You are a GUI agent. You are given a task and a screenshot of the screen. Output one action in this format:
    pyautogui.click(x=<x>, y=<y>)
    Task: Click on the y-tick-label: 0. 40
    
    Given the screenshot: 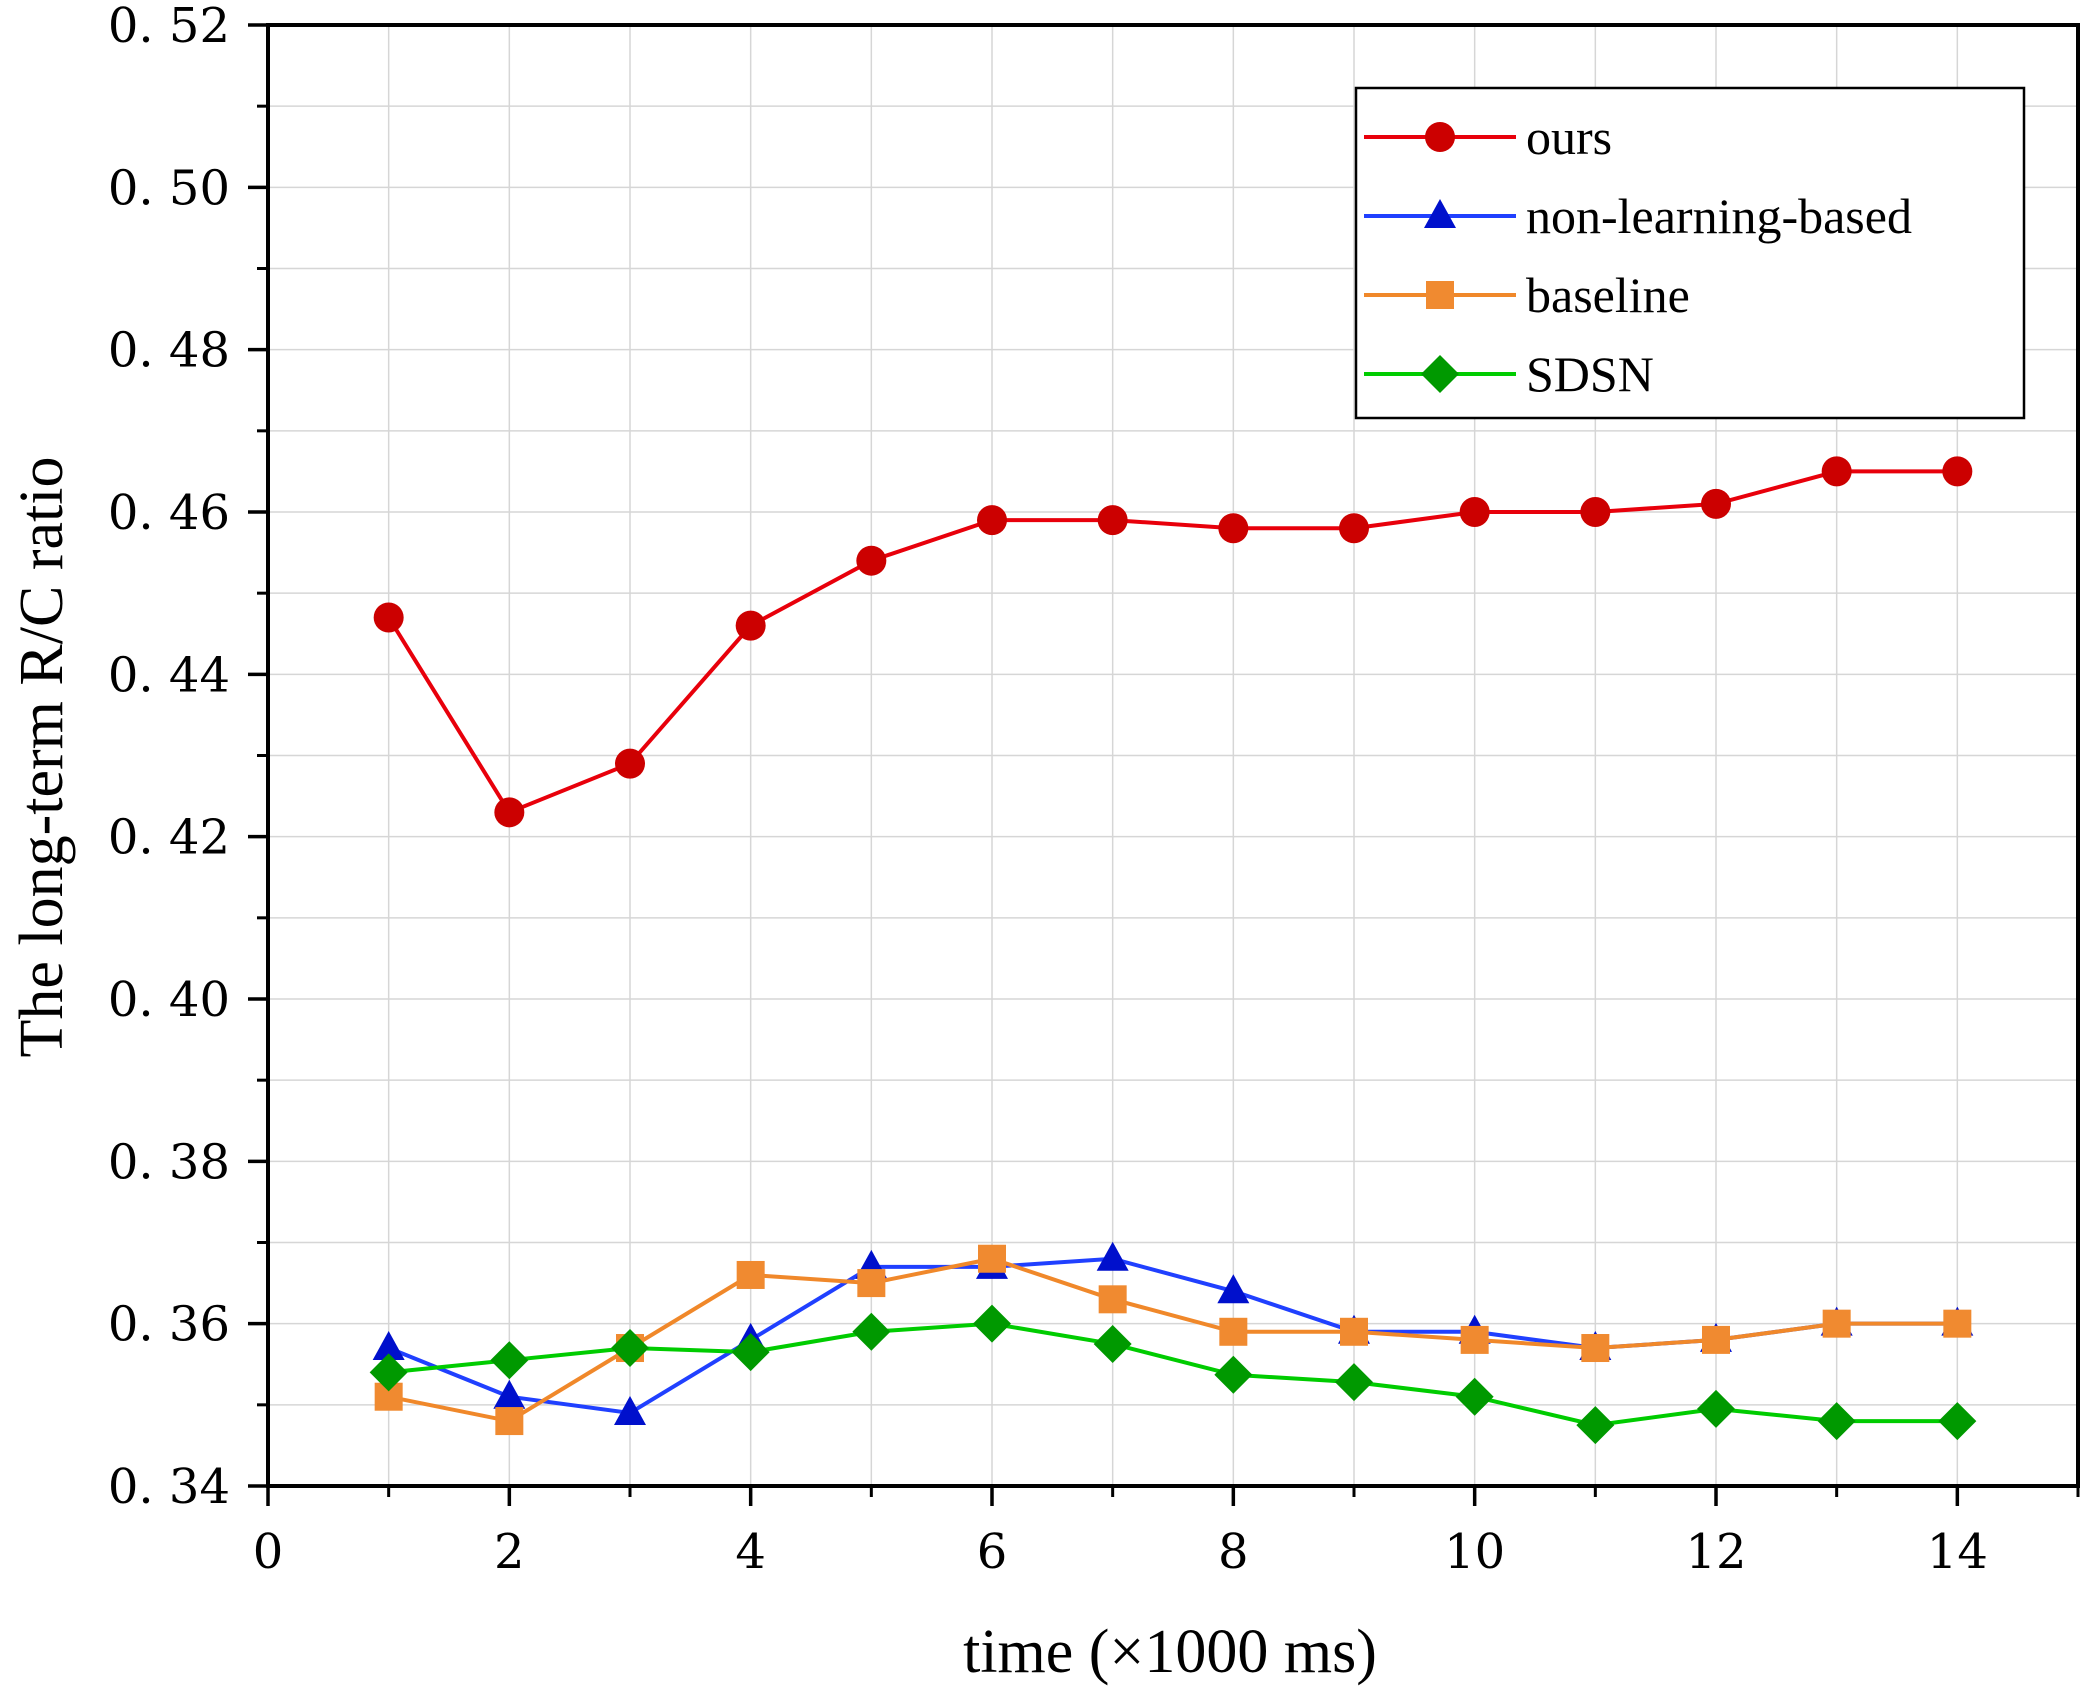 What is the action you would take?
    pyautogui.click(x=169, y=1000)
    